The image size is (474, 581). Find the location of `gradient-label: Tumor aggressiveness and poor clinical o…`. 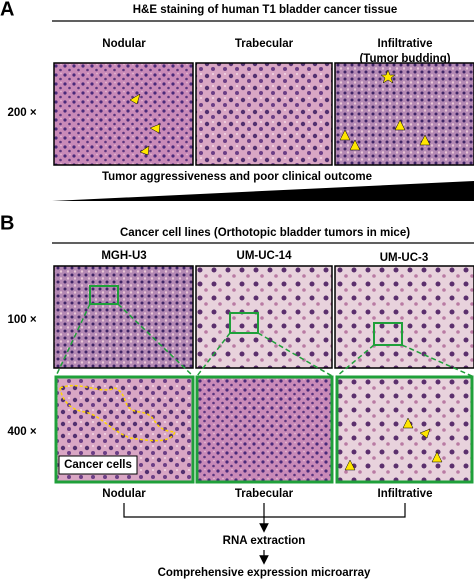

gradient-label: Tumor aggressiveness and poor clinical o… is located at coordinates (237, 177).